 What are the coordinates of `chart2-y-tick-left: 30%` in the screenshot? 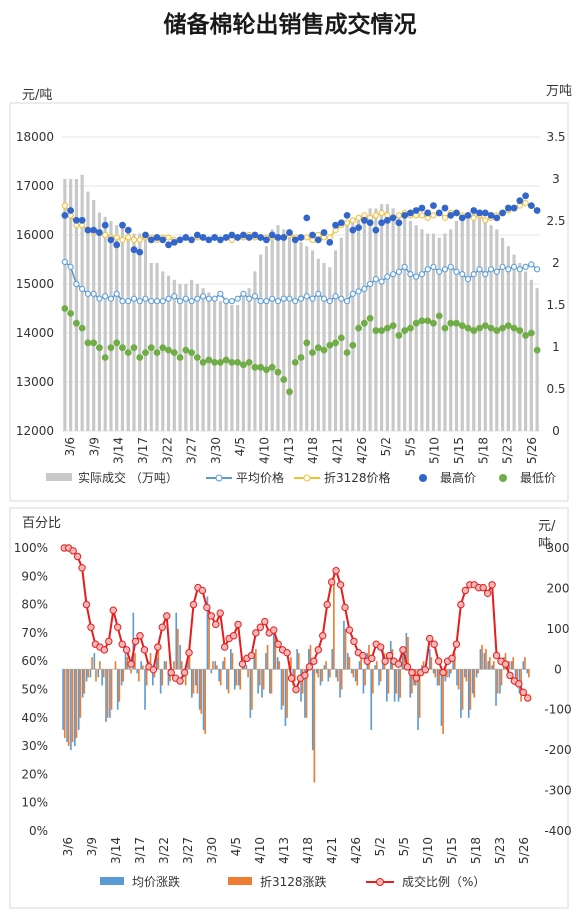 It's located at (34, 746).